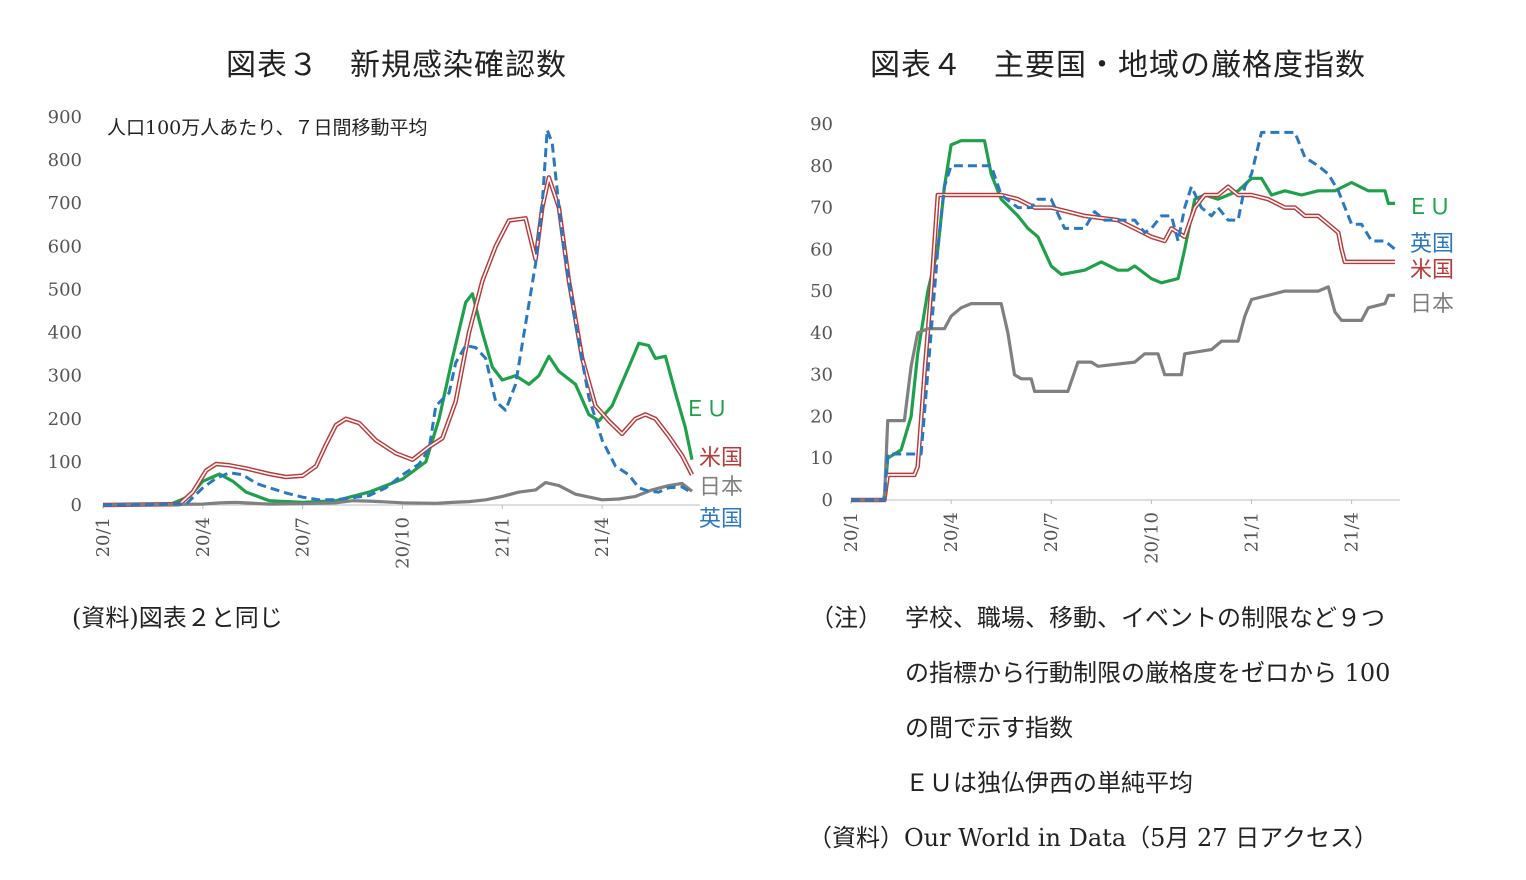 The height and width of the screenshot is (880, 1526). I want to click on legend-uk: 英国, so click(721, 519).